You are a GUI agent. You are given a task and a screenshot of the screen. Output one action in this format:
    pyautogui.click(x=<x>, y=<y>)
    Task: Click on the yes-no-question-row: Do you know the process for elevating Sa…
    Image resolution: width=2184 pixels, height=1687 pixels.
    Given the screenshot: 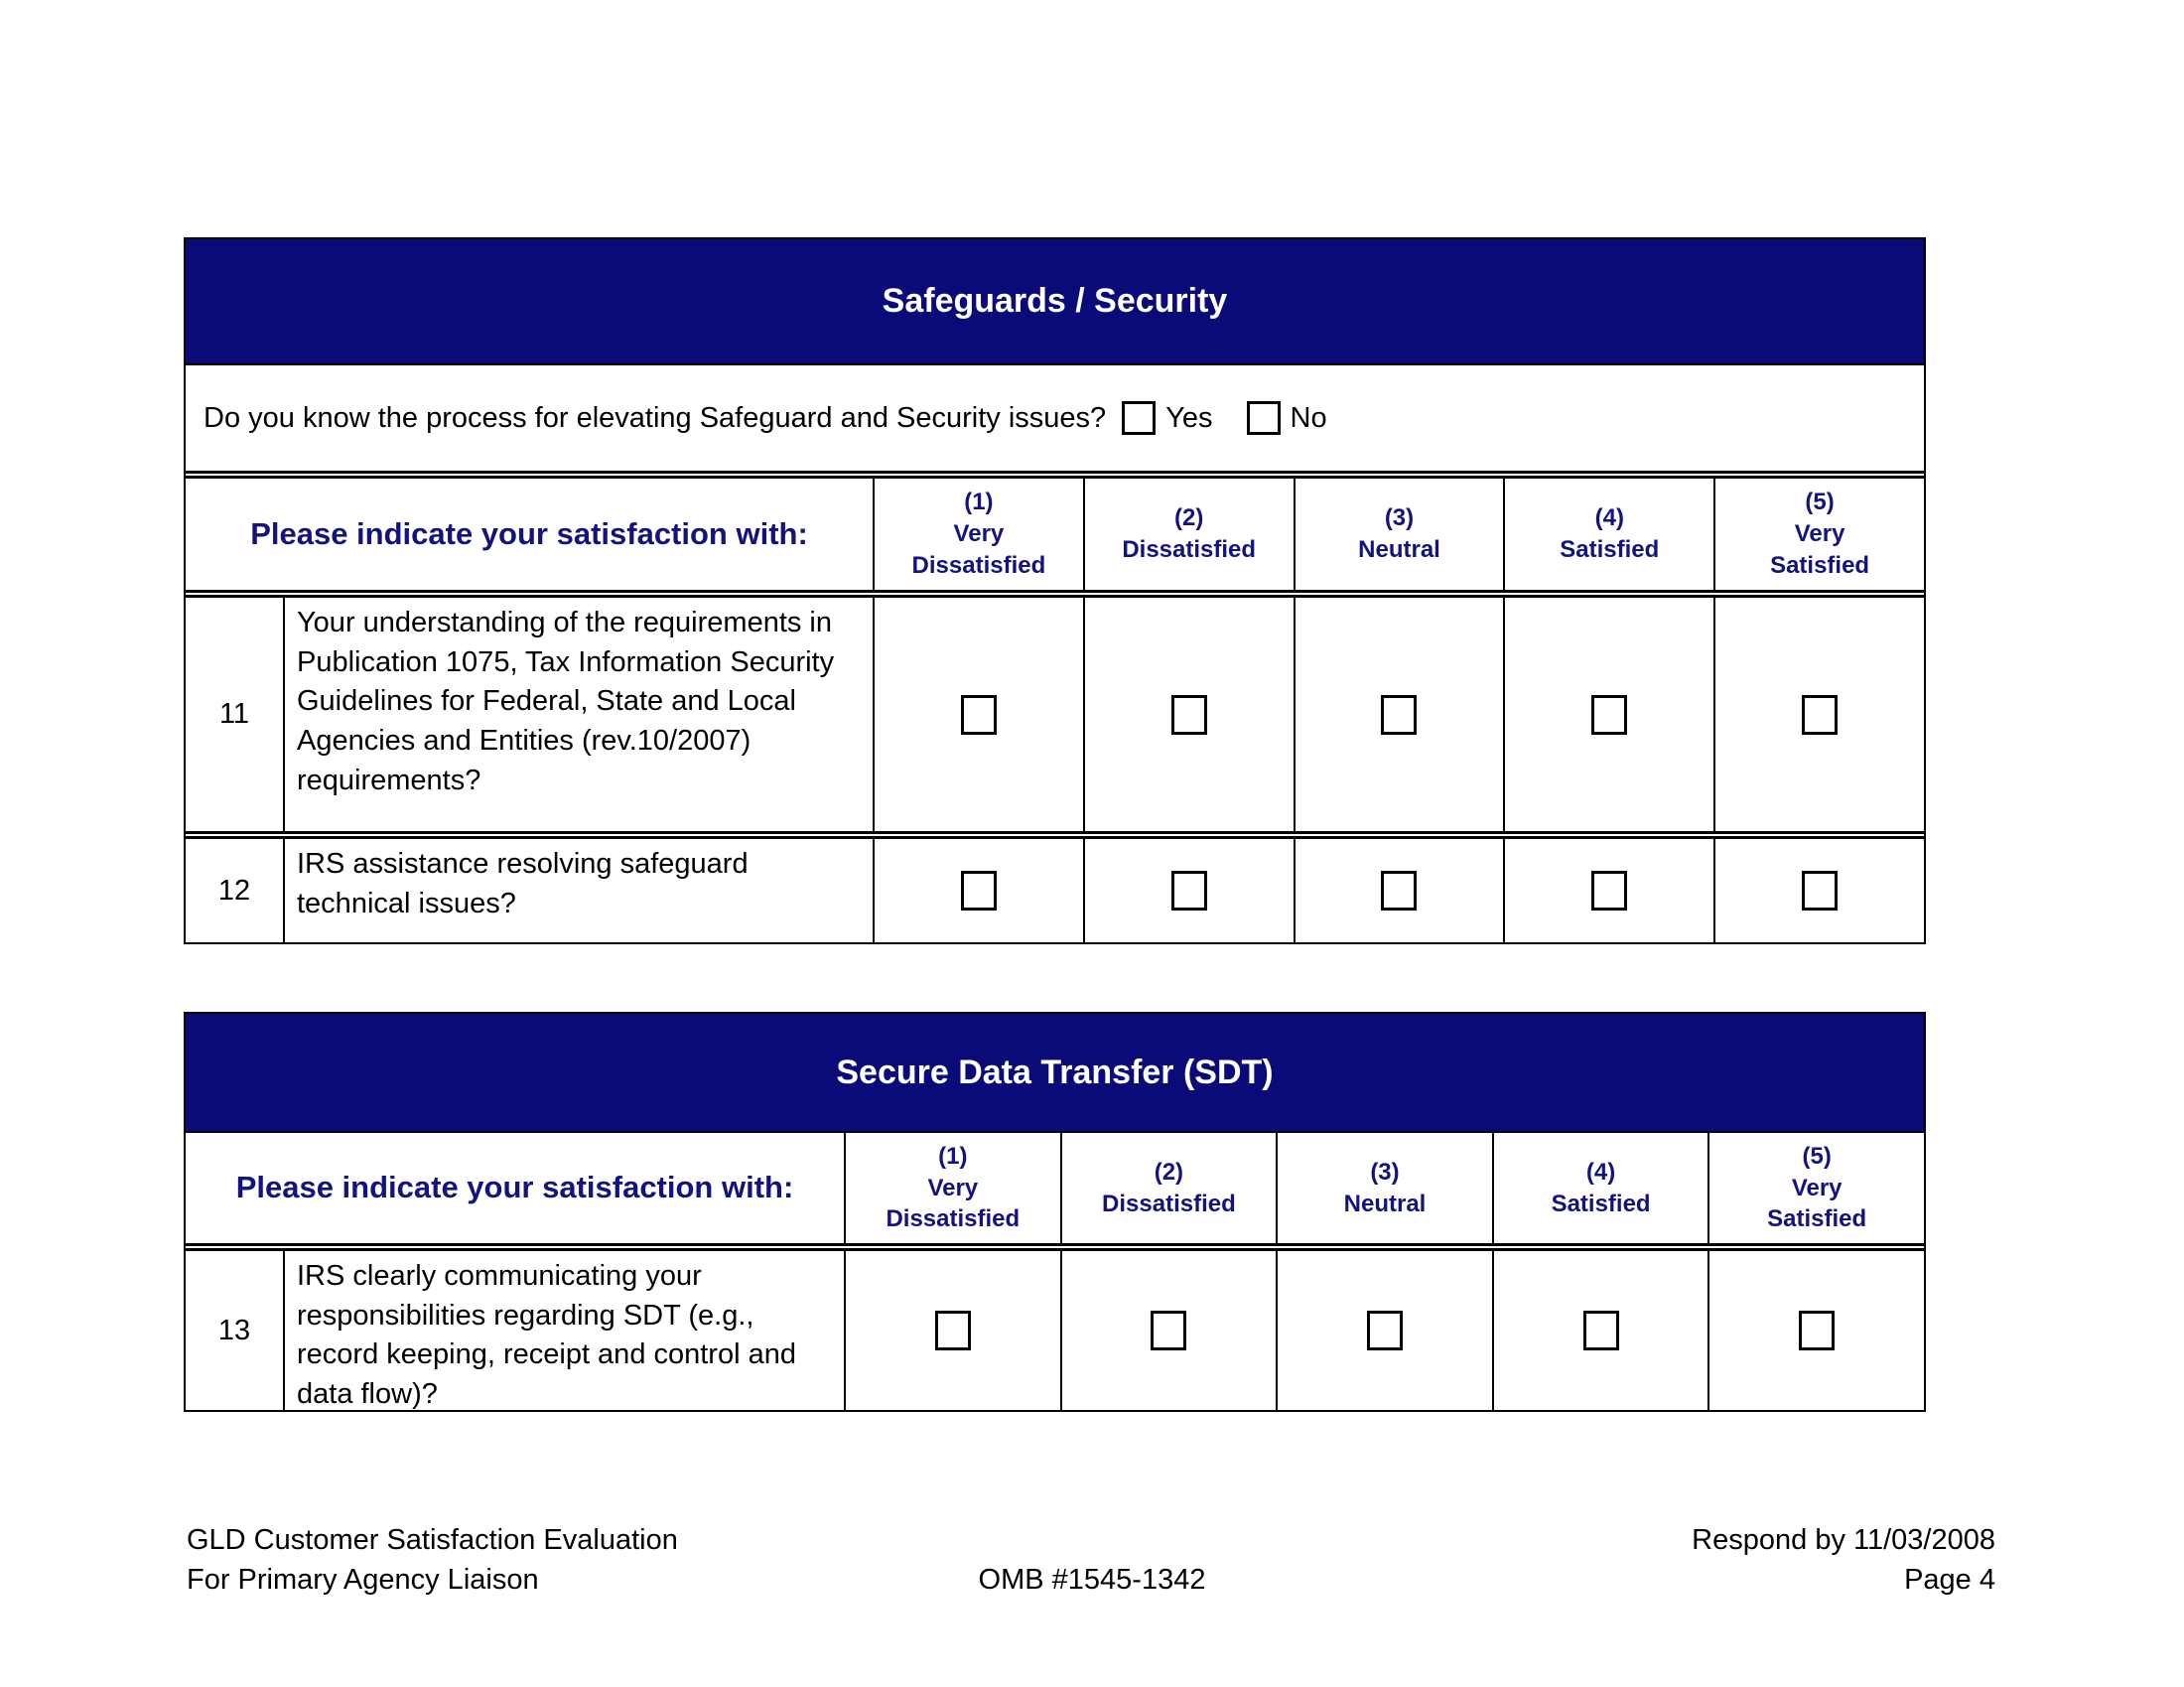 What is the action you would take?
    pyautogui.click(x=1055, y=422)
    